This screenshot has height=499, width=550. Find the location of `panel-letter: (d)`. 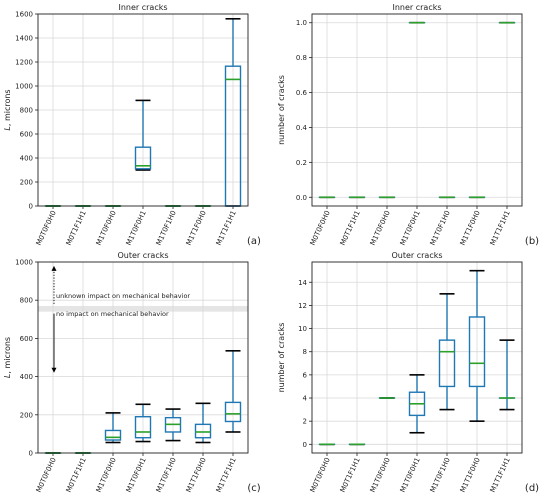

panel-letter: (d) is located at coordinates (532, 488).